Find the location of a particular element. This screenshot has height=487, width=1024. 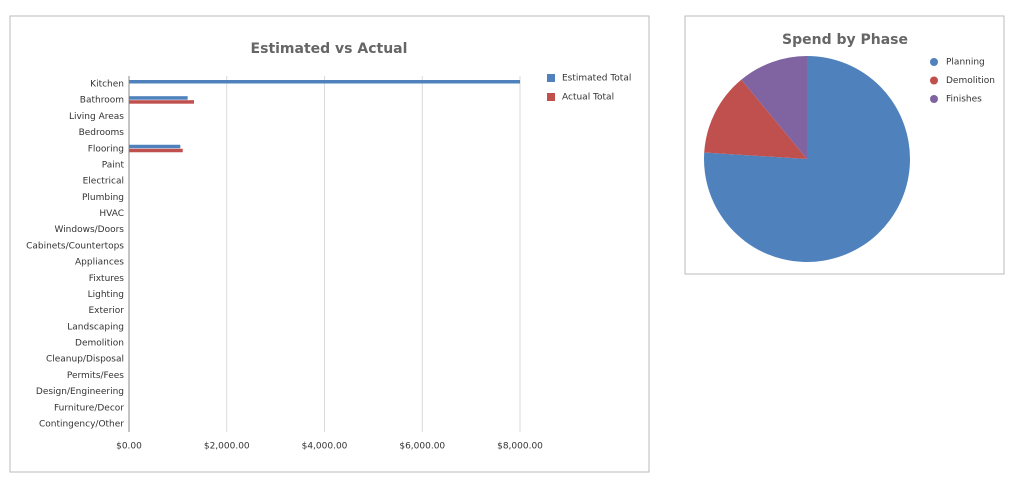

legend-label: Planning is located at coordinates (965, 63).